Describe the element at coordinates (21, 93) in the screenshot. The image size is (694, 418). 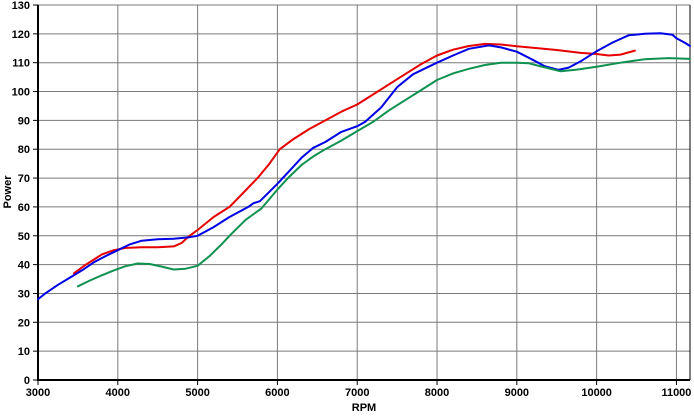
I see `y-tick-label: 100` at that location.